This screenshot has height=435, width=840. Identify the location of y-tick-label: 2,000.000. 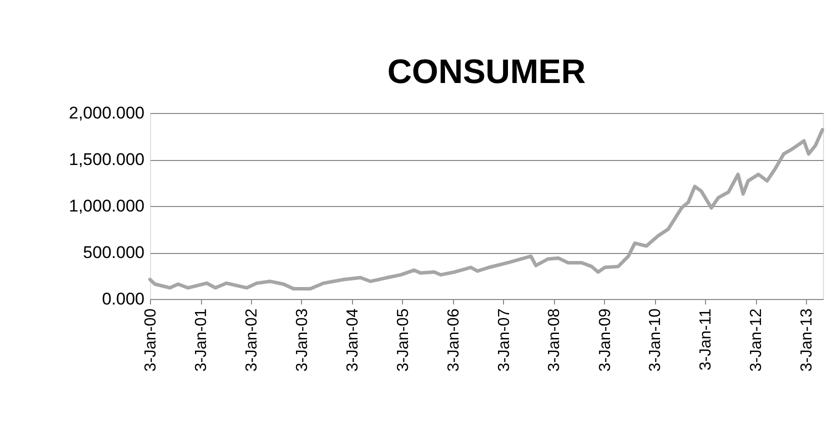
(106, 113).